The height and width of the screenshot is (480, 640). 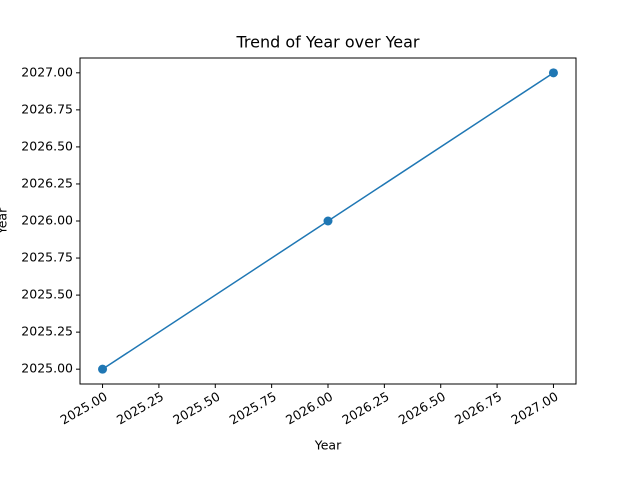 I want to click on y-tick-label: 2025.00, so click(x=47, y=368).